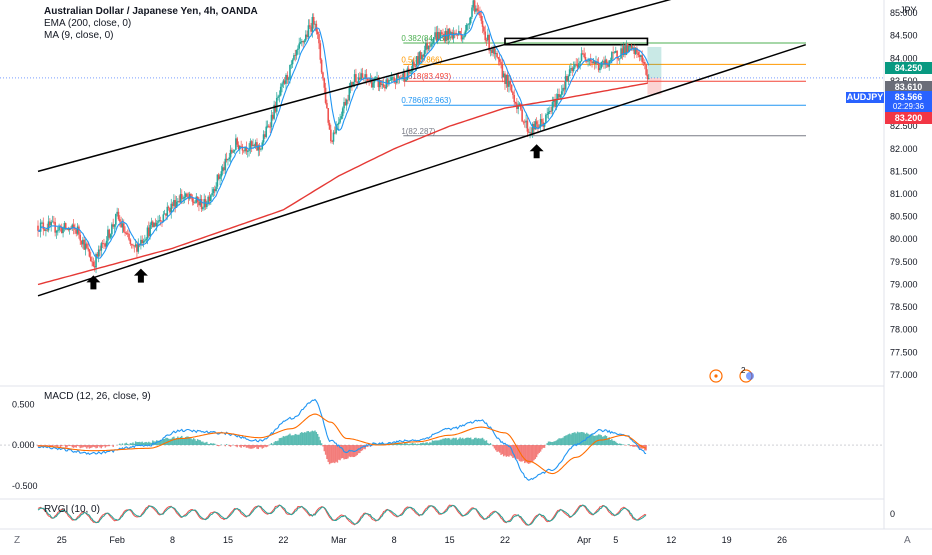  What do you see at coordinates (342, 515) in the screenshot?
I see `rvgi-signal-line` at bounding box center [342, 515].